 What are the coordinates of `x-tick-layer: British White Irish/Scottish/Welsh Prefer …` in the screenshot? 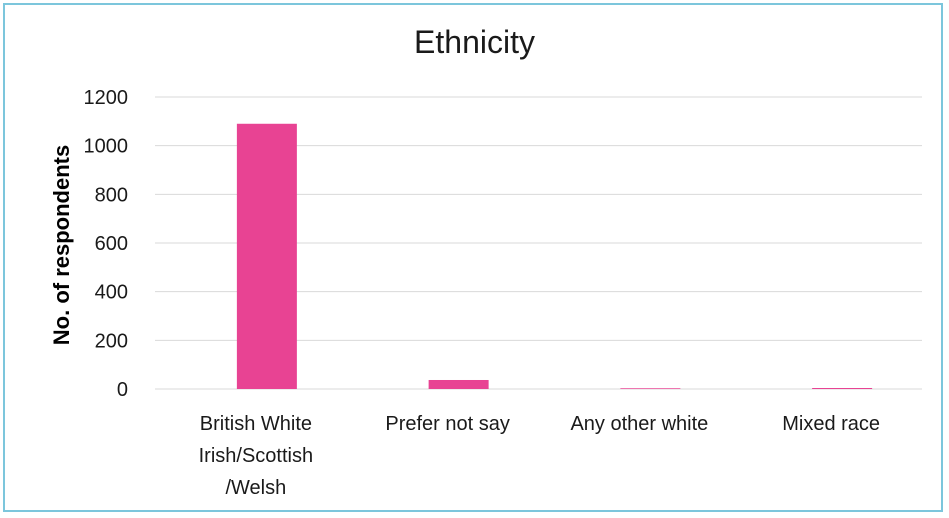 It's located at (539, 456).